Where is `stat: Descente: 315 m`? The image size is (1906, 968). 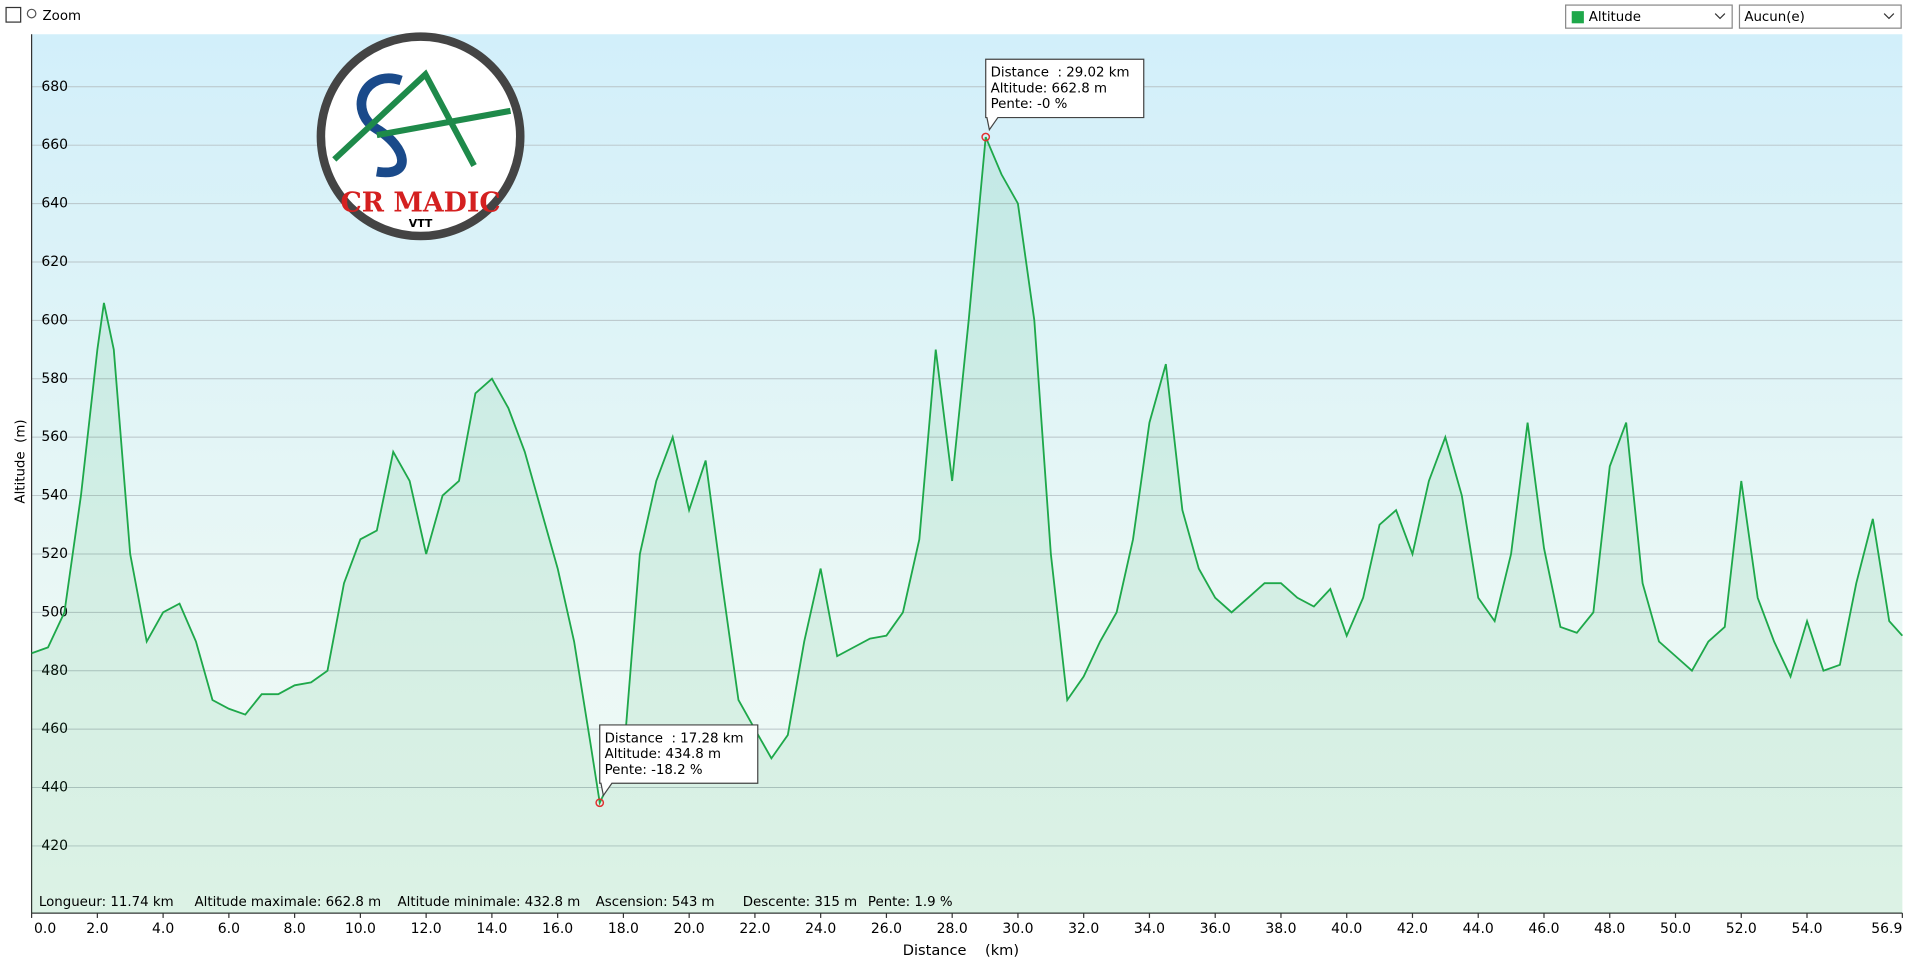 stat: Descente: 315 m is located at coordinates (800, 902).